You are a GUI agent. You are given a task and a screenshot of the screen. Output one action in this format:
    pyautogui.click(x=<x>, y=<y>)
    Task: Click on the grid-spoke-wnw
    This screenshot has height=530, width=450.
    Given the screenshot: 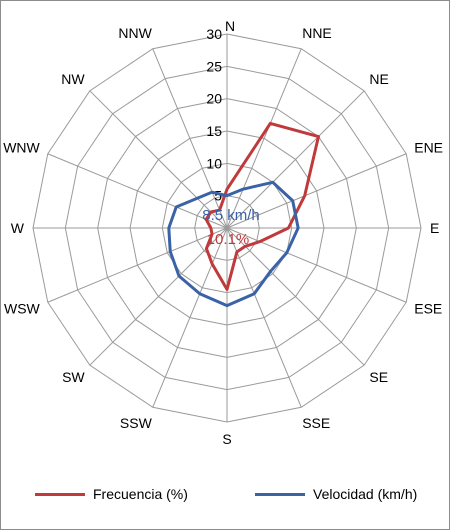 What is the action you would take?
    pyautogui.click(x=137, y=191)
    